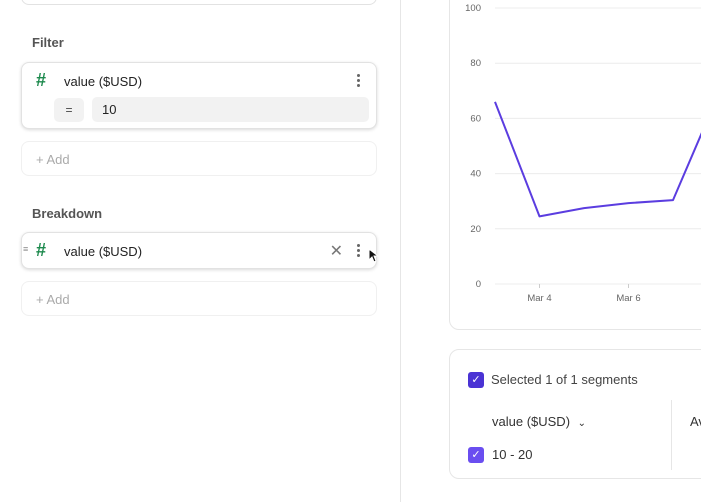  Describe the element at coordinates (475, 174) in the screenshot. I see `y-tick-label: 40` at that location.